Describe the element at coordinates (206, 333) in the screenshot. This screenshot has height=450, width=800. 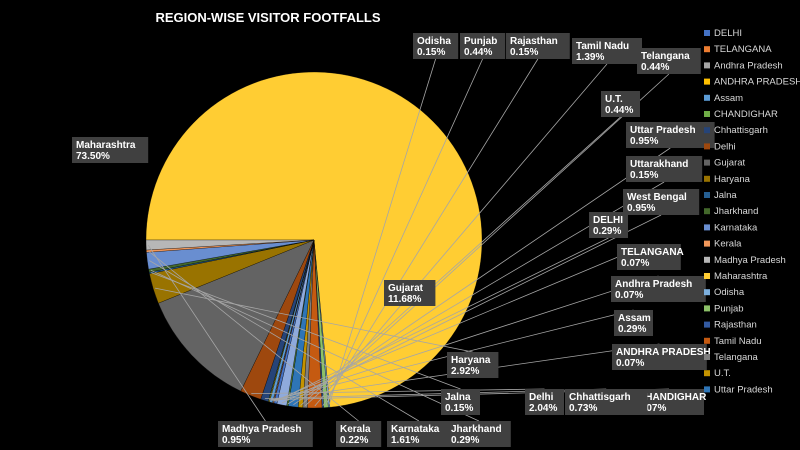
I see `leader-line-madhya-pradesh` at that location.